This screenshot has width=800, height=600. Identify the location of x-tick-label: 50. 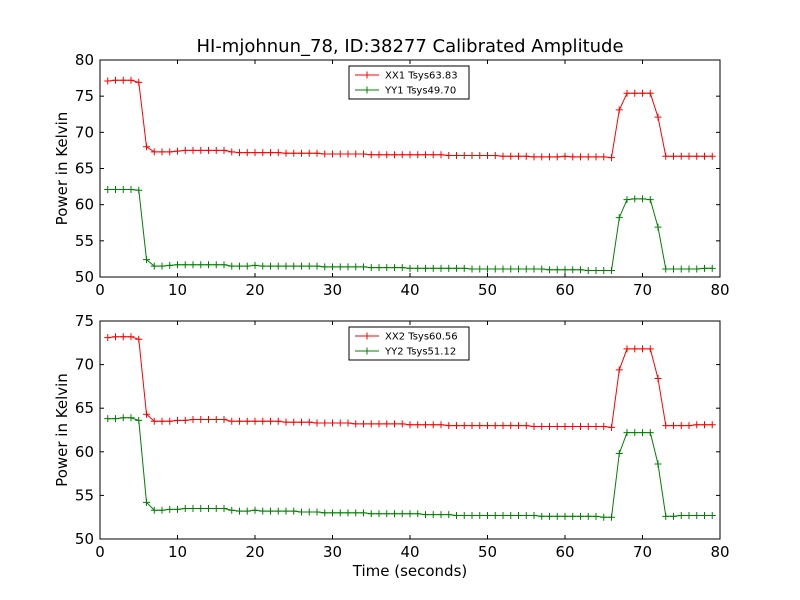
(487, 290).